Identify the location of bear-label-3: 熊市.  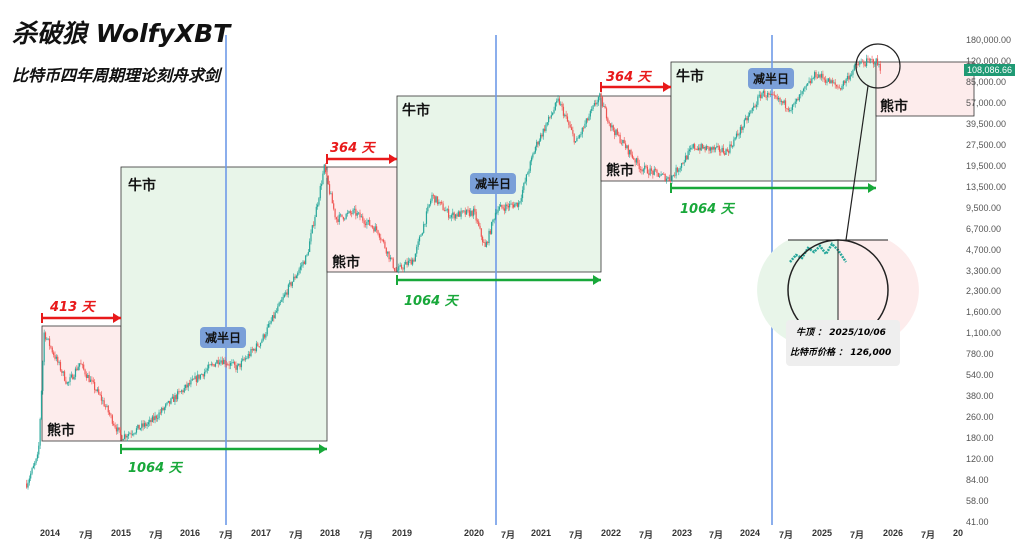
(620, 171).